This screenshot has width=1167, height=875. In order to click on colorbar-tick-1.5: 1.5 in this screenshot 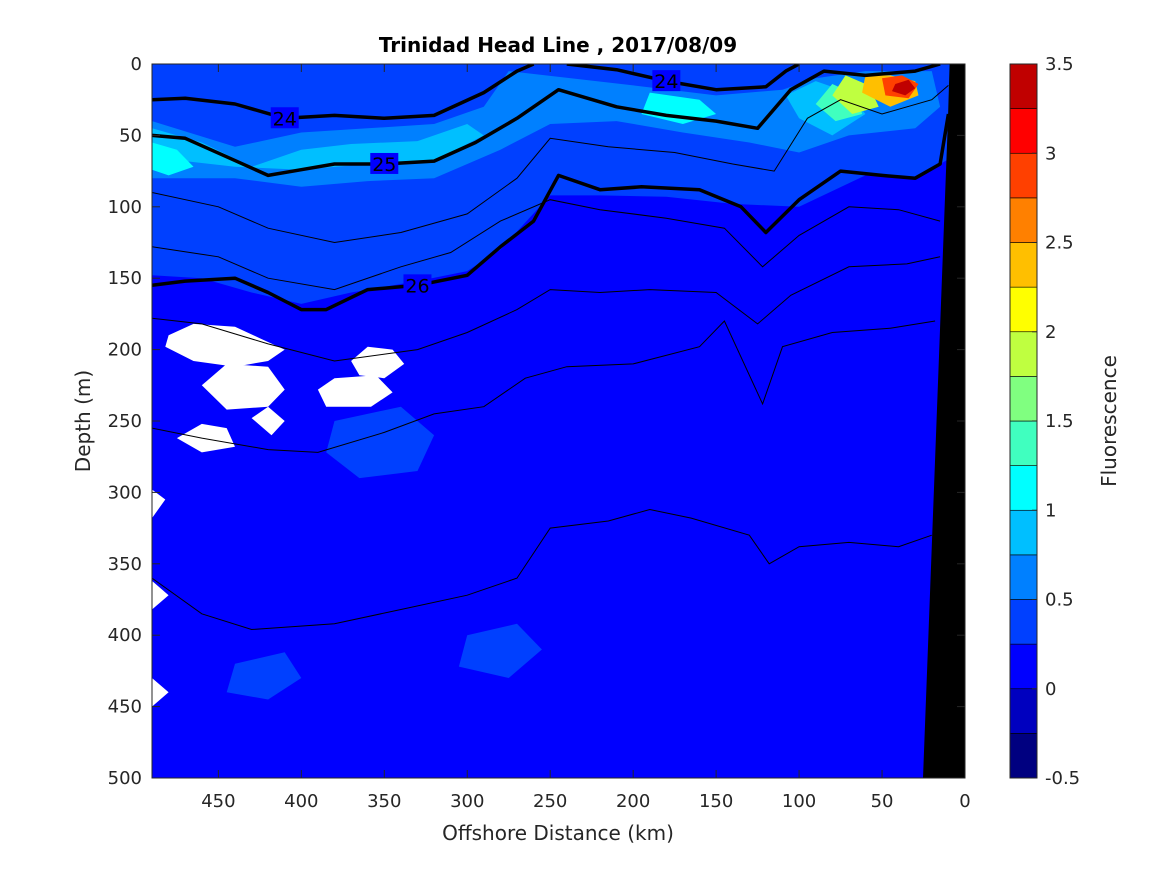, I will do `click(1053, 421)`.